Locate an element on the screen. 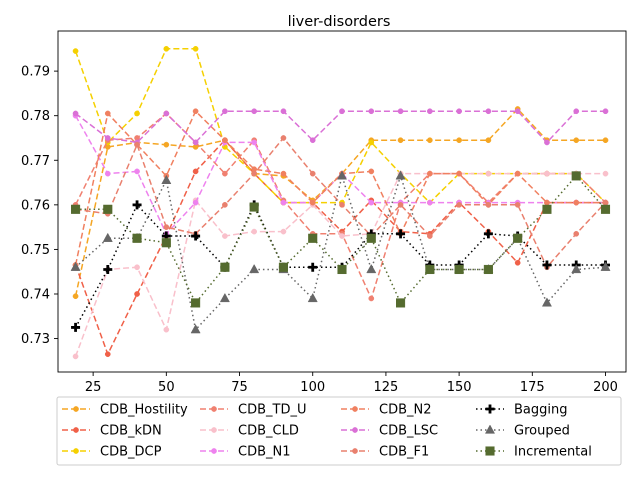 The width and height of the screenshot is (640, 480). legend-label: CDB_N1 is located at coordinates (264, 452).